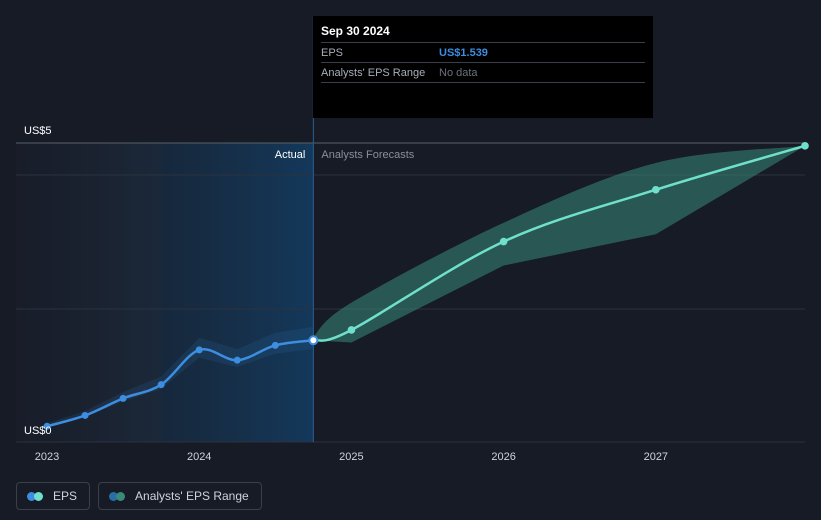 The height and width of the screenshot is (520, 821). Describe the element at coordinates (483, 33) in the screenshot. I see `tooltip-date: Sep 30 2024` at that location.